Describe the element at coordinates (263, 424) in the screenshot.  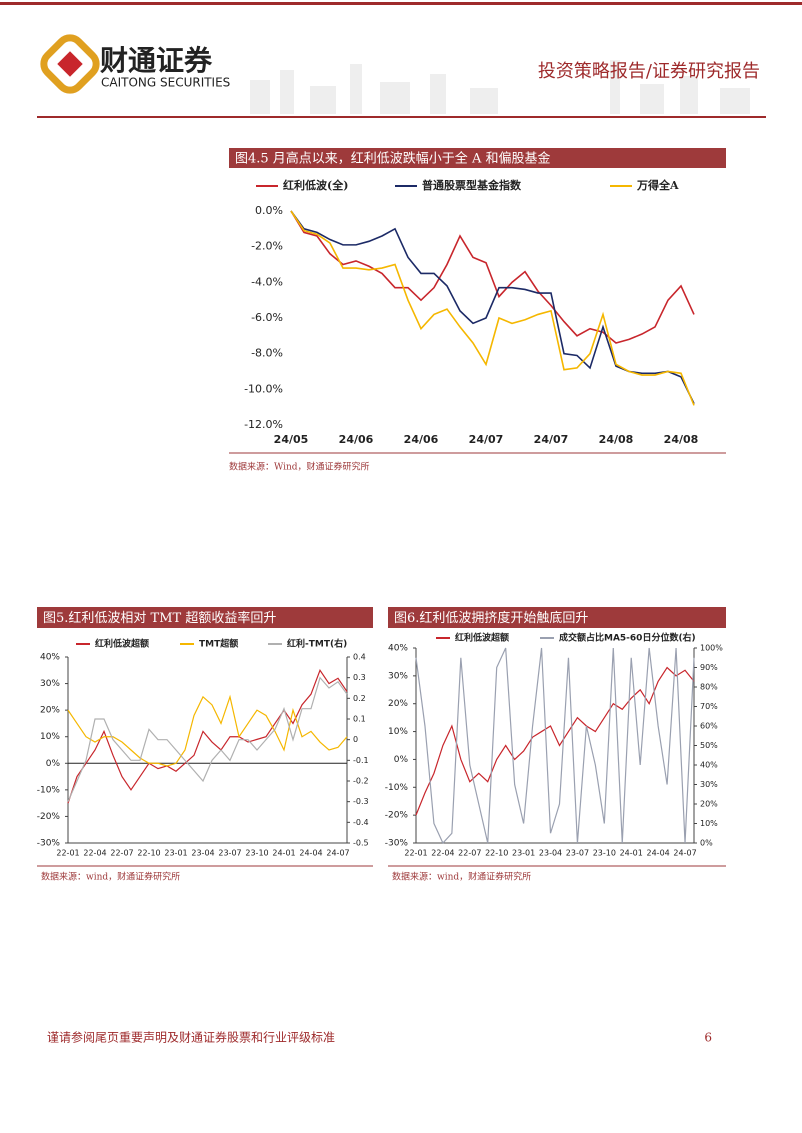
I see `y-tick-label: -12.0%` at that location.